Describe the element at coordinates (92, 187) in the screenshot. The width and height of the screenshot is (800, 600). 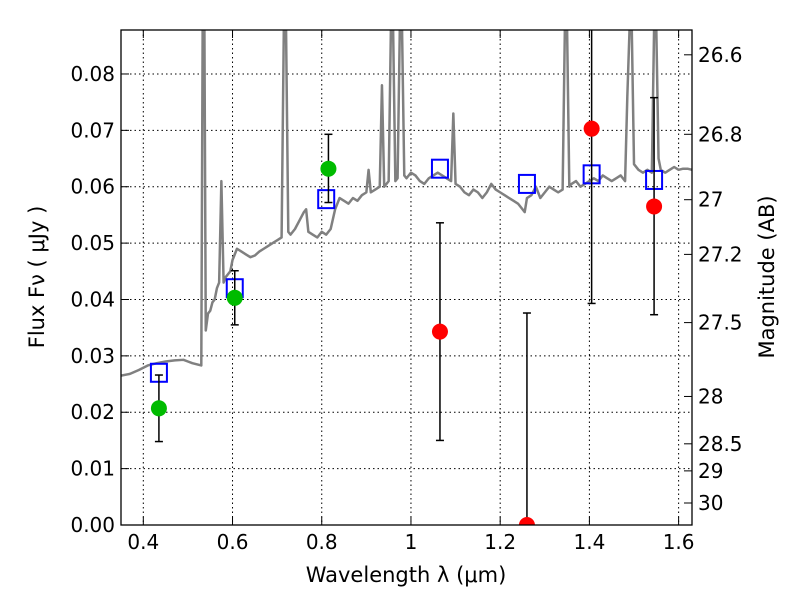
I see `y-tick-label: 0.06` at that location.